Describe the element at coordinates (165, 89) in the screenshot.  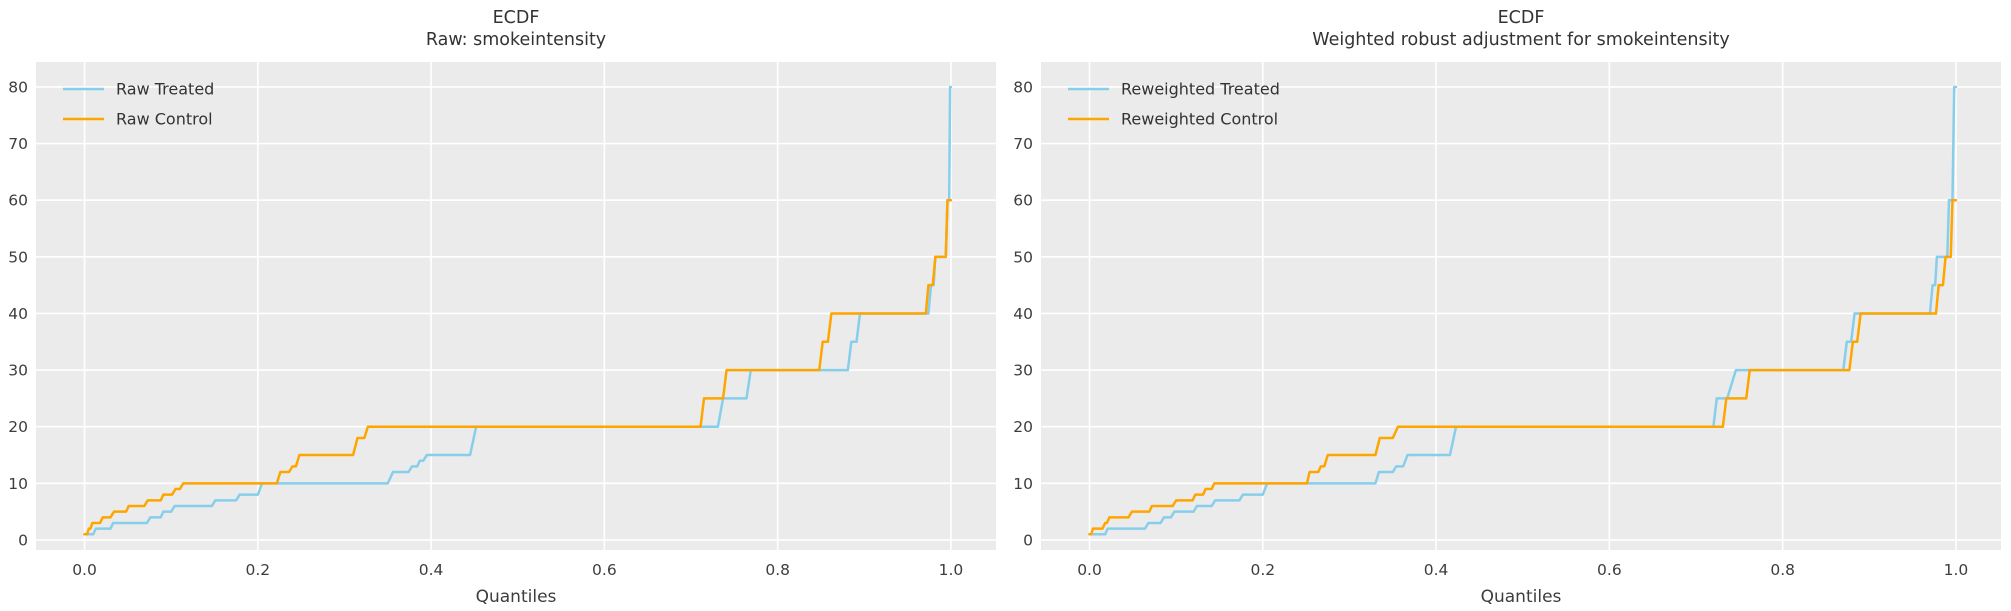
I see `legend-label-treated: Raw Treated` at that location.